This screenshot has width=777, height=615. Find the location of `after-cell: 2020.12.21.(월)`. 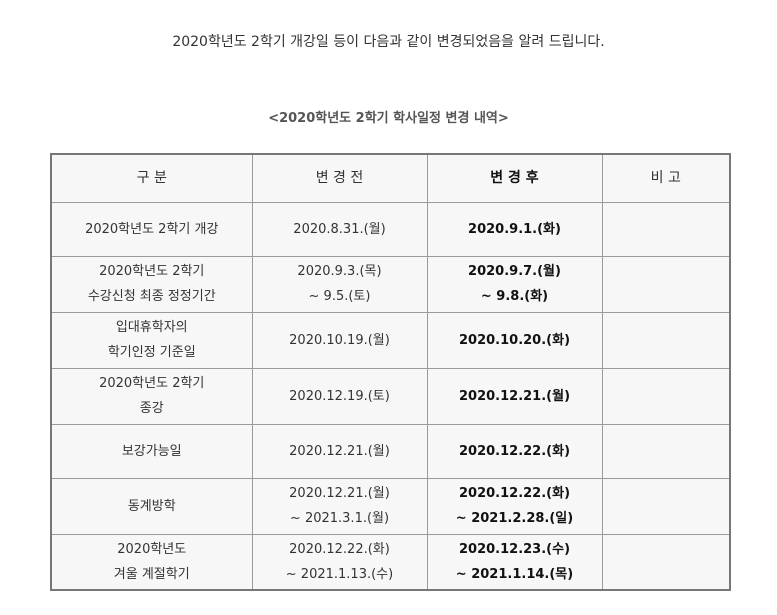

after-cell: 2020.12.21.(월) is located at coordinates (514, 396).